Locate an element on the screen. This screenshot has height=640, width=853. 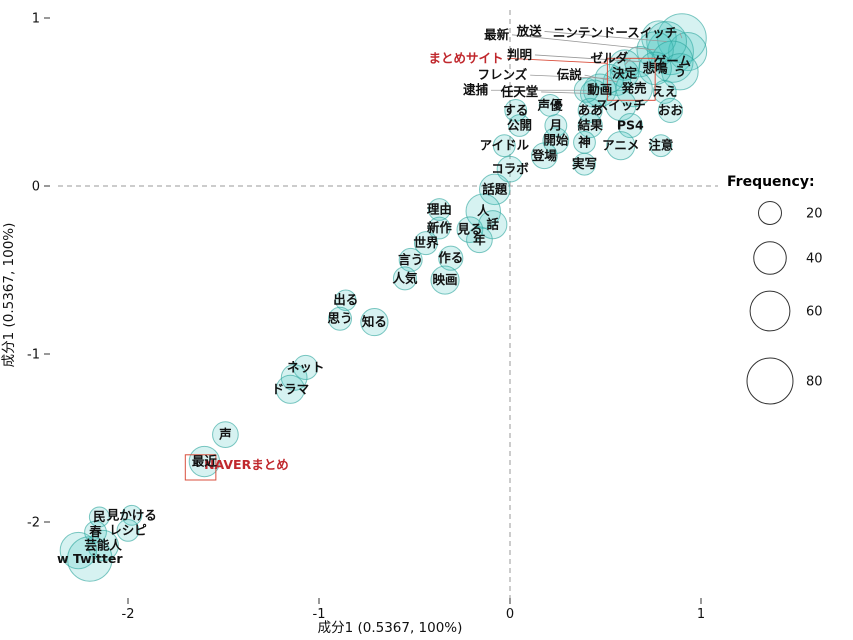
bubble-label: 知る is located at coordinates (374, 321).